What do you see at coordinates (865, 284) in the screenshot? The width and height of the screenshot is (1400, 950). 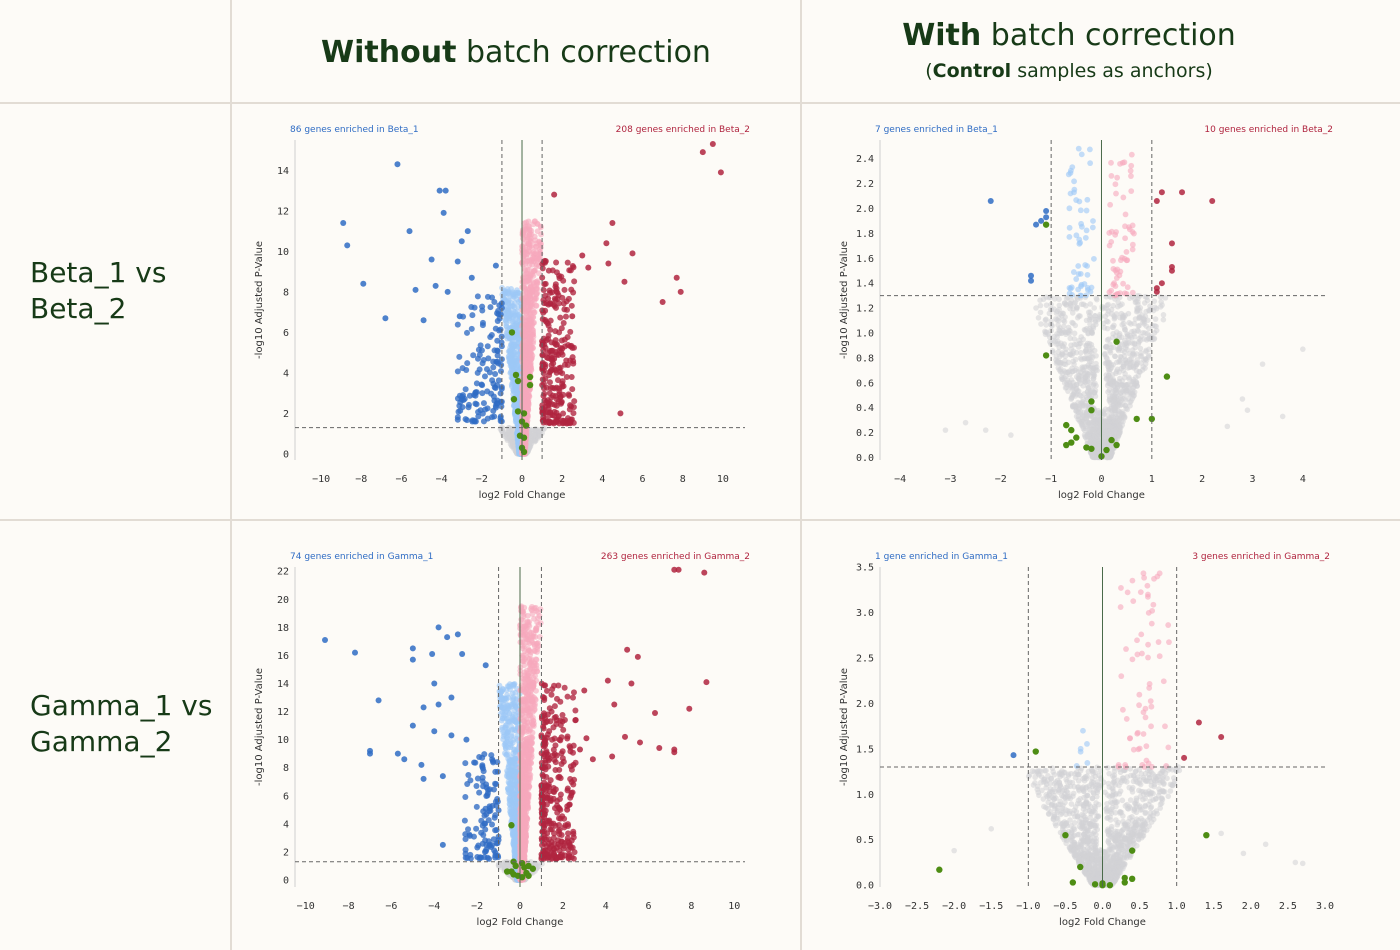 I see `y-tick-label: 1.4` at bounding box center [865, 284].